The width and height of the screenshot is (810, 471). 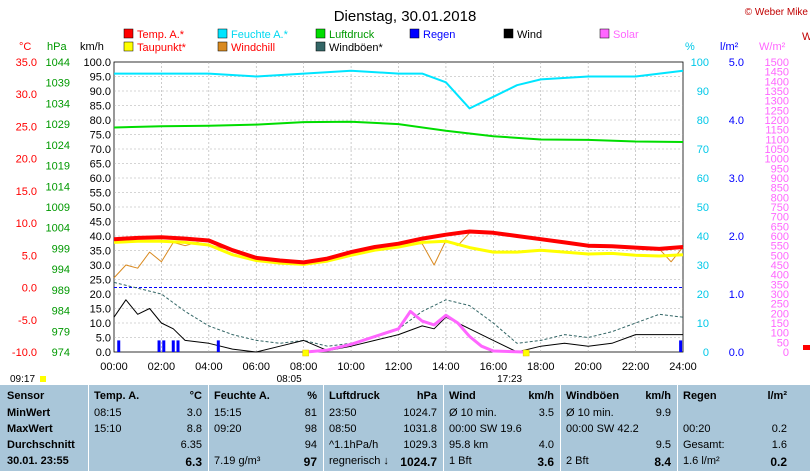 I want to click on humidity-tick-label: 70, so click(x=703, y=150).